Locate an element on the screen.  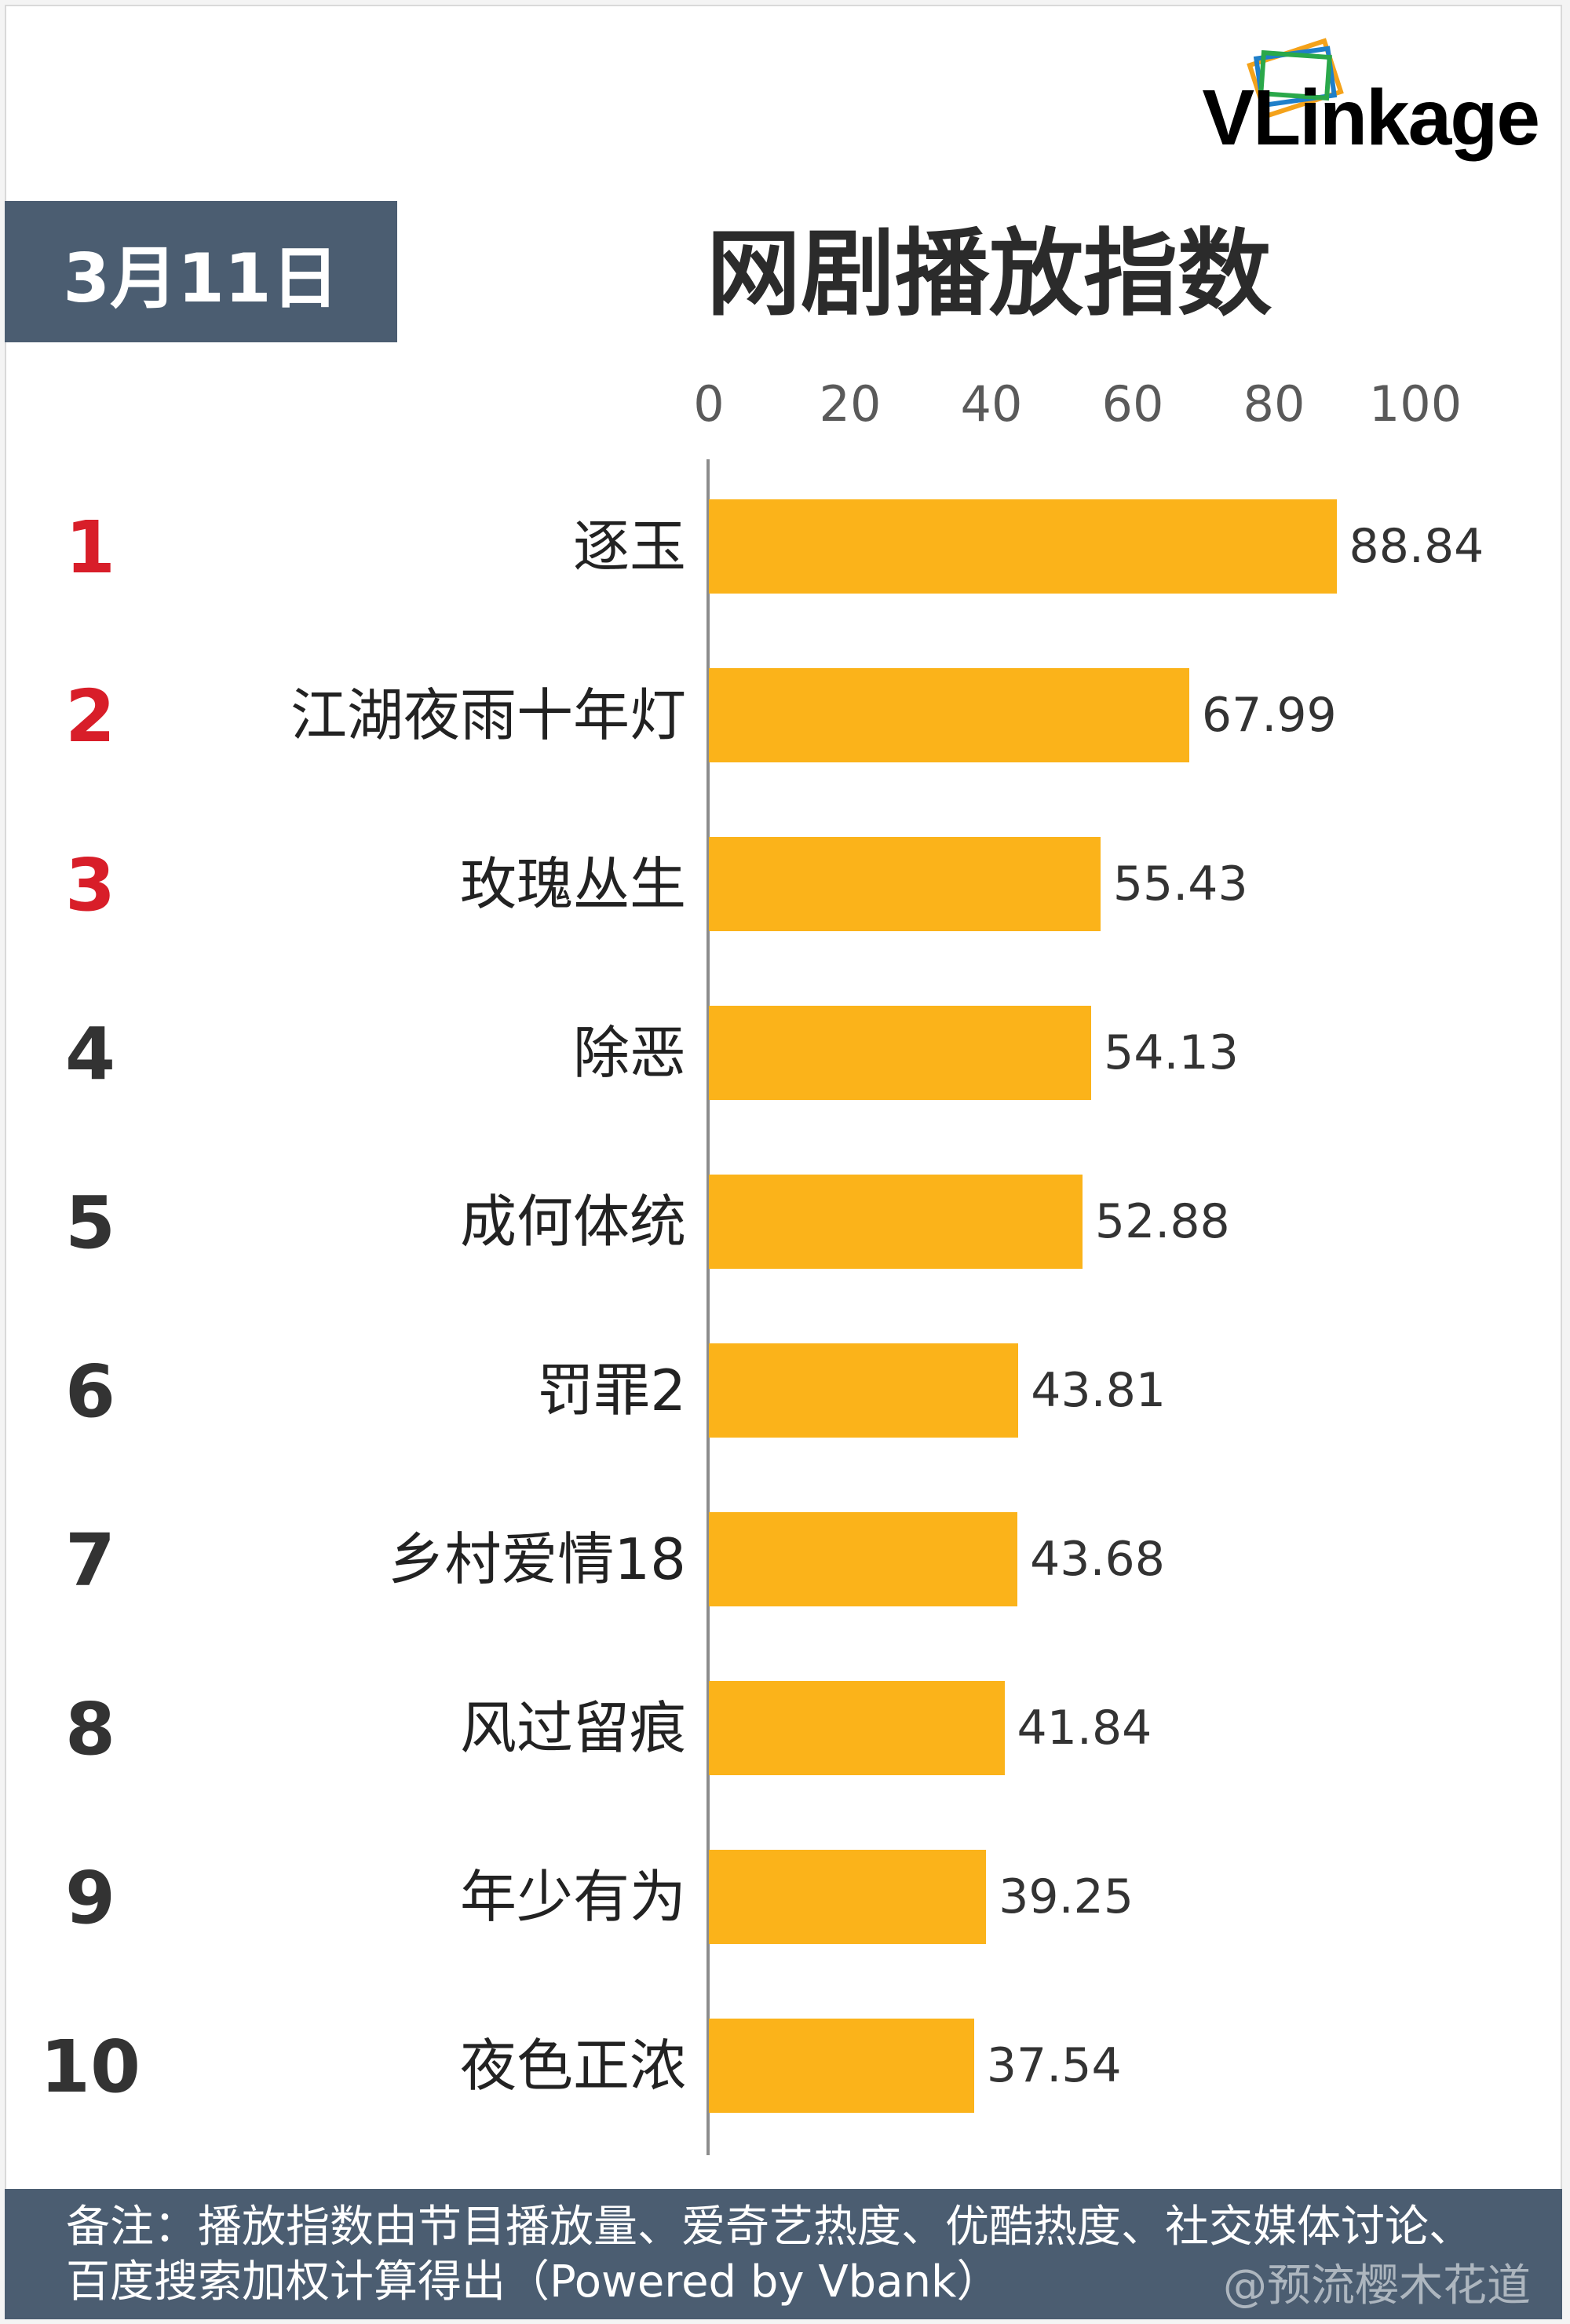
x-tick-label: 80 is located at coordinates (1274, 404).